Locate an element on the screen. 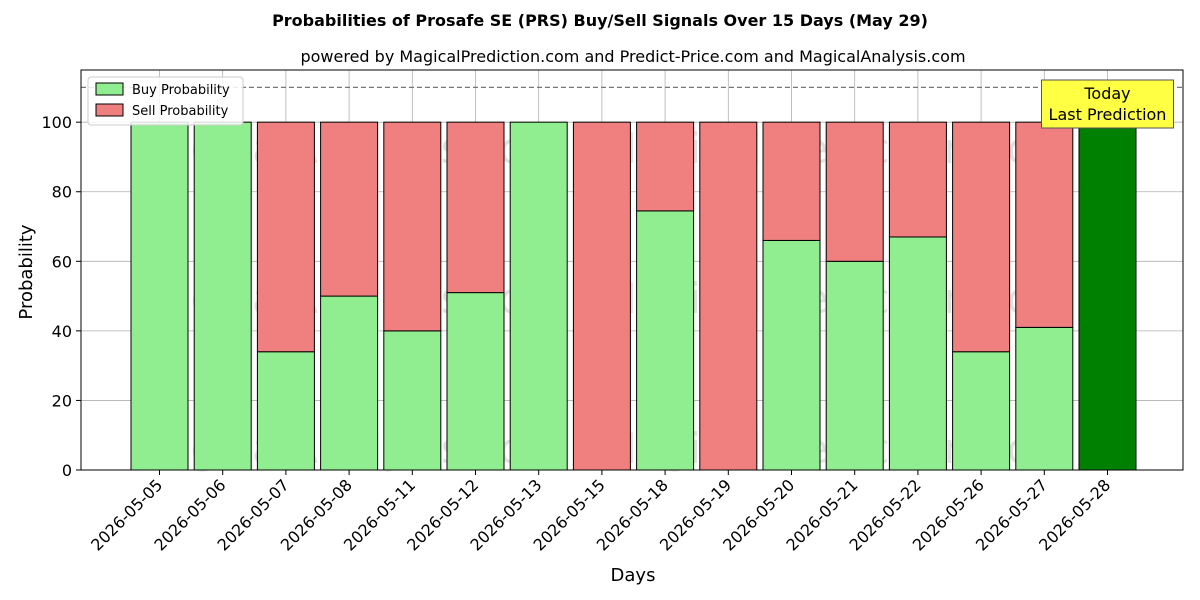 This screenshot has width=1200, height=600. y-tick-label: 20 is located at coordinates (62, 400).